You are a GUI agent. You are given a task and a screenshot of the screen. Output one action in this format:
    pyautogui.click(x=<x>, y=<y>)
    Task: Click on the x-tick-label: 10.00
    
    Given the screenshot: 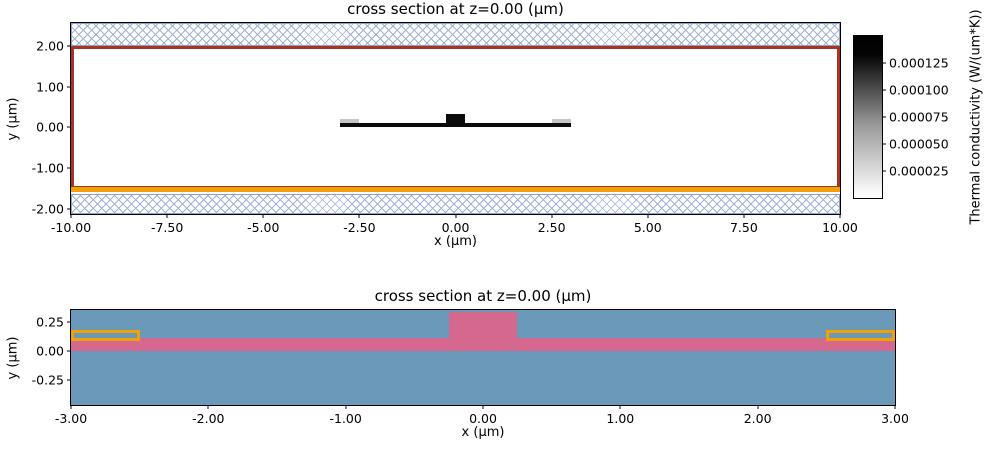 What is the action you would take?
    pyautogui.click(x=840, y=227)
    